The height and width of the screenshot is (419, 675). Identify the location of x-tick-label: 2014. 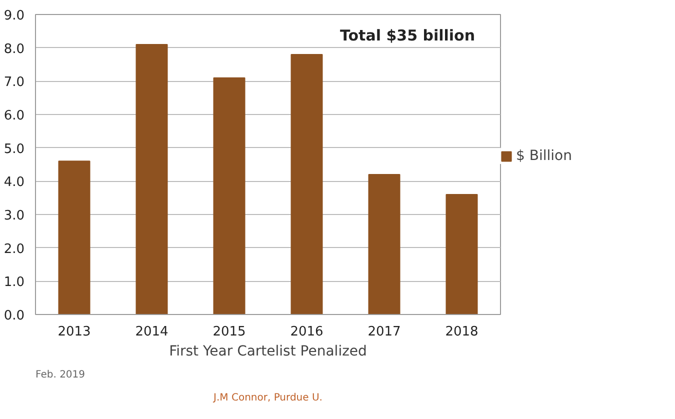
(151, 332).